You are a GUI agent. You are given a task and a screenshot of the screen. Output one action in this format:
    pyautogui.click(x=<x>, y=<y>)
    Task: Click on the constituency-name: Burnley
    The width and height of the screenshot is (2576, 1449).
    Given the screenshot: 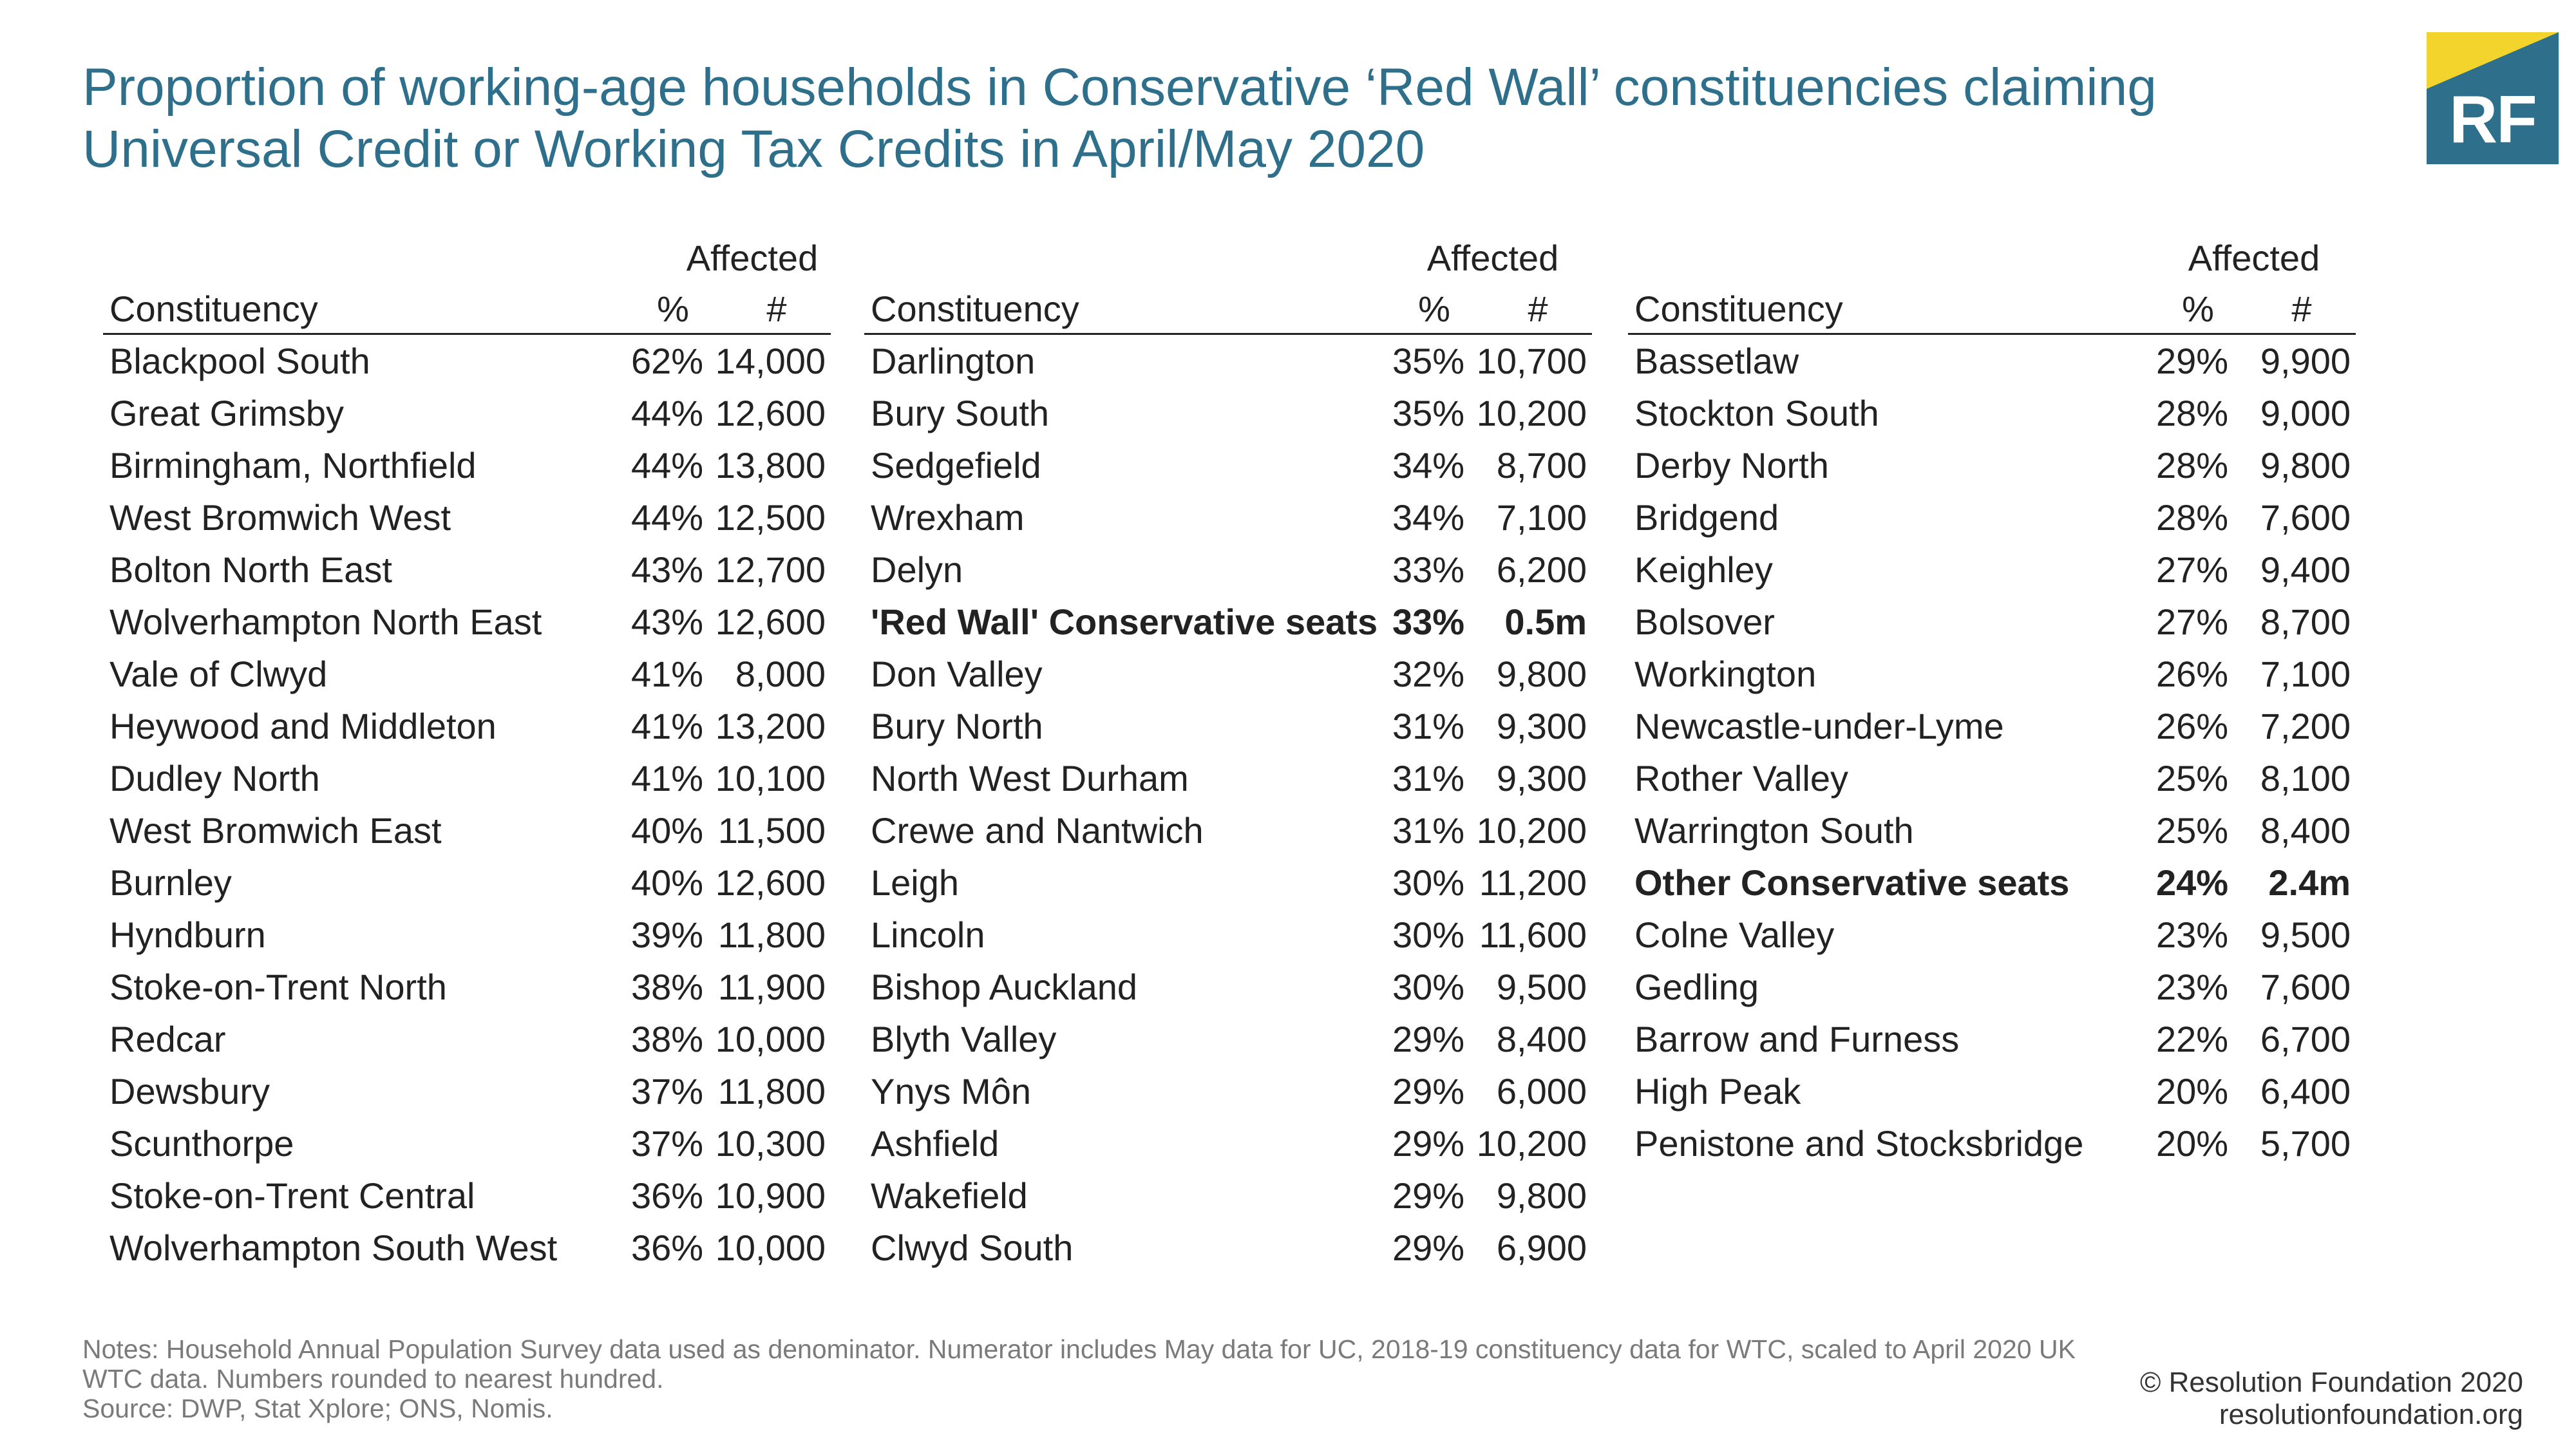 What is the action you would take?
    pyautogui.click(x=170, y=882)
    